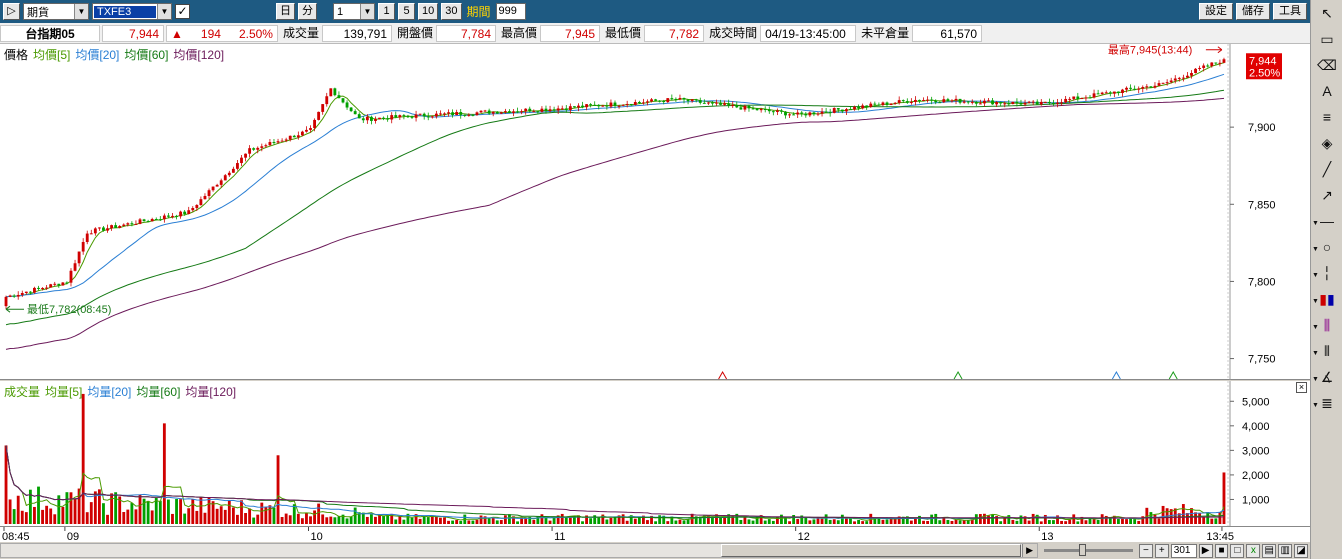 The height and width of the screenshot is (559, 1342). What do you see at coordinates (1216, 11) in the screenshot?
I see `settings-button: 設定` at bounding box center [1216, 11].